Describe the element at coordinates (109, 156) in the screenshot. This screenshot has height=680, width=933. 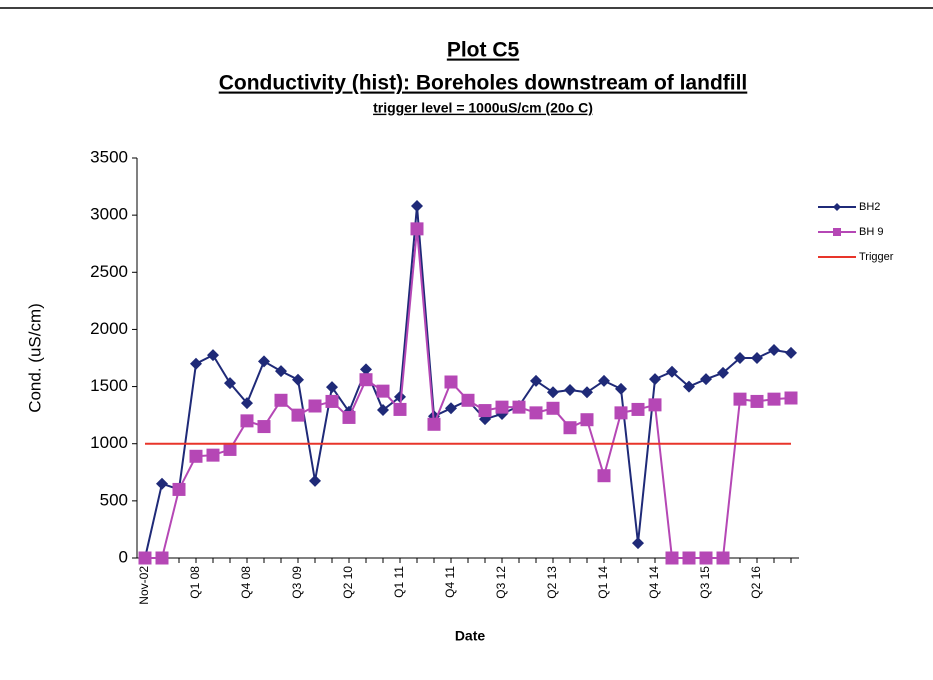
I see `y-tick-label: 3500` at that location.